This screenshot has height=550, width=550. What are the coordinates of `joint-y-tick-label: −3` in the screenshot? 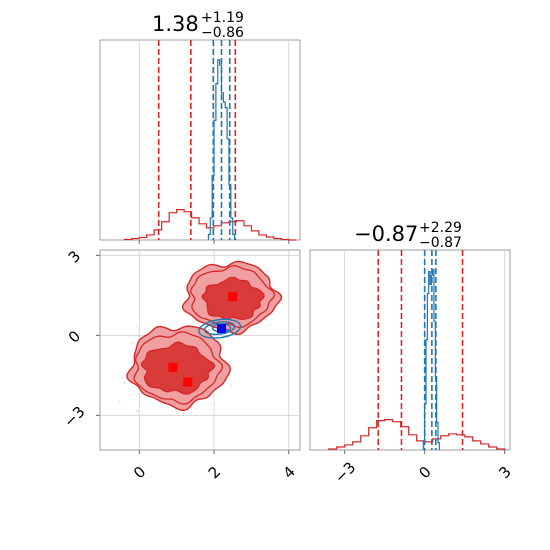 It's located at (74, 417).